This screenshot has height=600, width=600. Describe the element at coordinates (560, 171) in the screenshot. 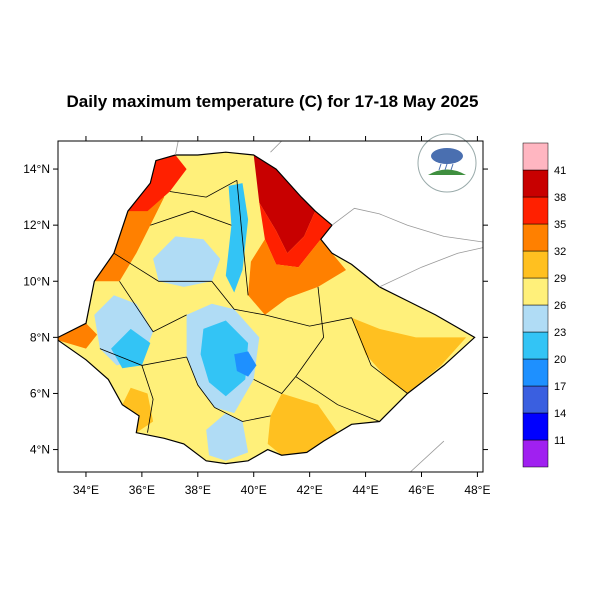

I see `colorbar-label: 41` at that location.